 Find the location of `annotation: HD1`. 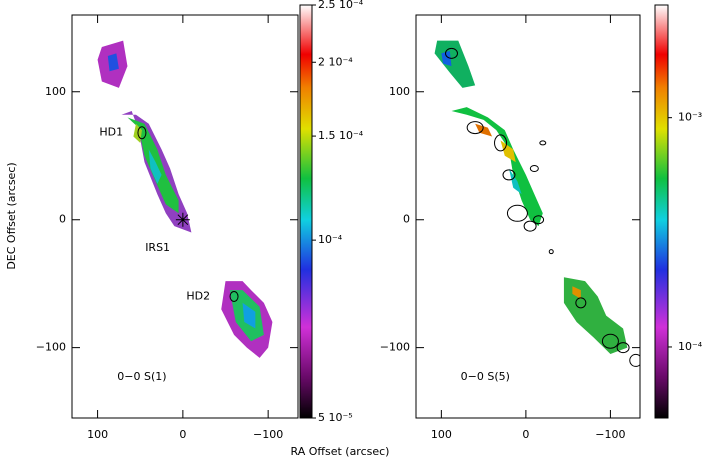

annotation: HD1 is located at coordinates (111, 132).